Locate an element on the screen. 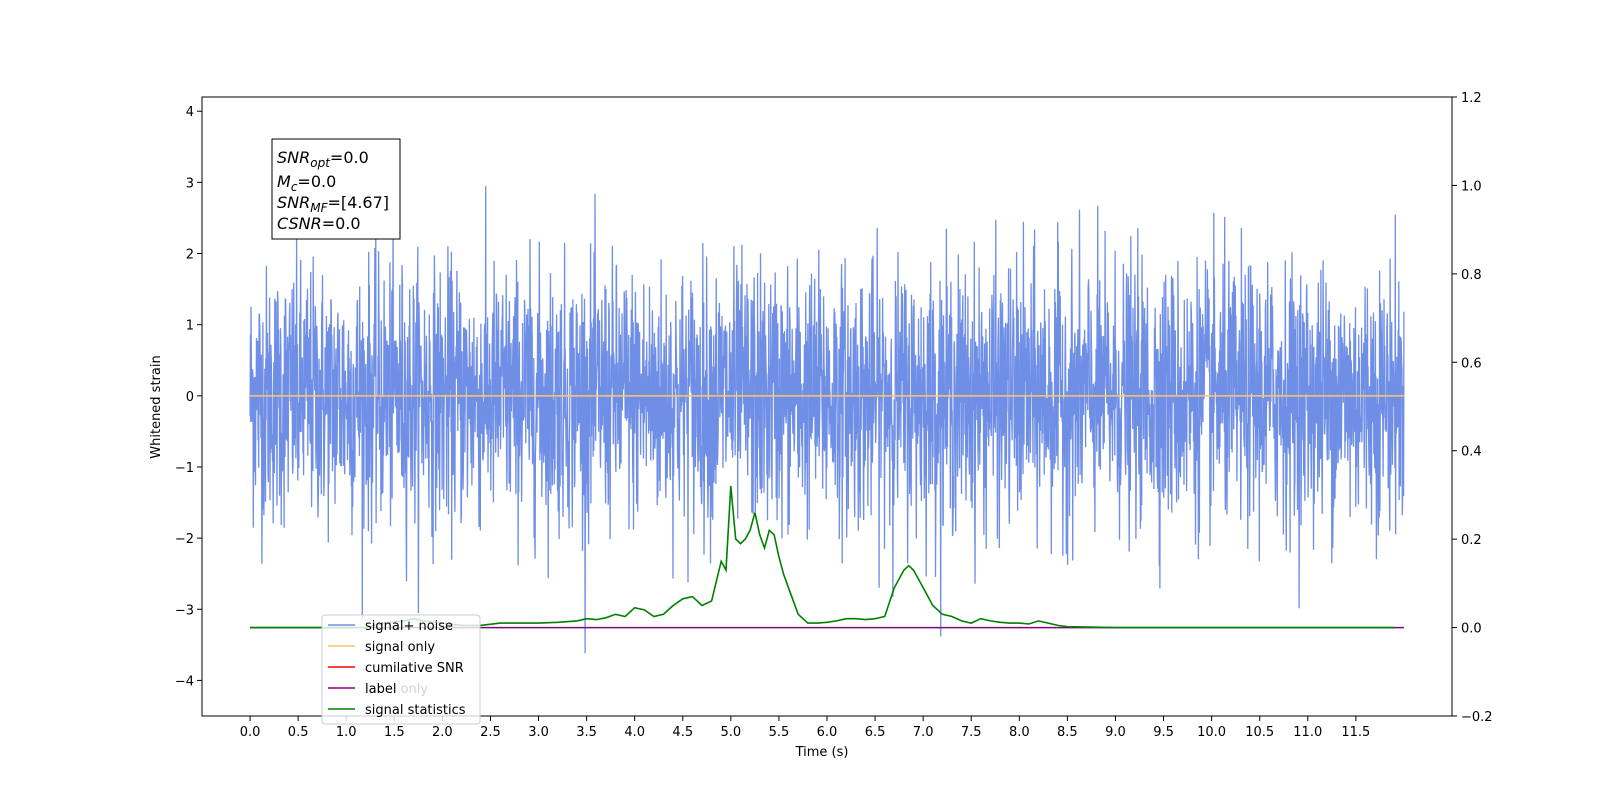 This screenshot has height=800, width=1600. y-axis-label: Whitened strain is located at coordinates (156, 406).